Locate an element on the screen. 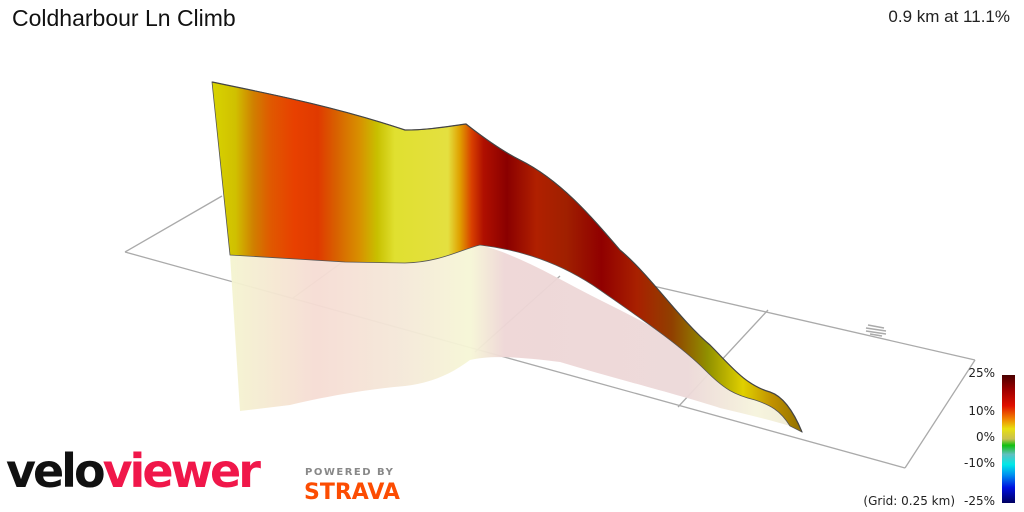 This screenshot has width=1024, height=512. climb-summary: 0.9 km at 11.1% is located at coordinates (949, 16).